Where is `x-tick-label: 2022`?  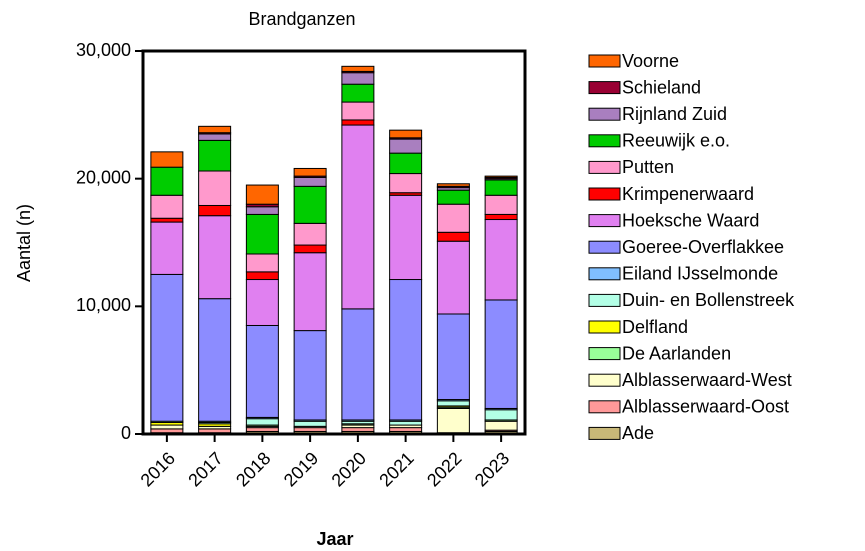
x-tick-label: 2022 is located at coordinates (444, 469).